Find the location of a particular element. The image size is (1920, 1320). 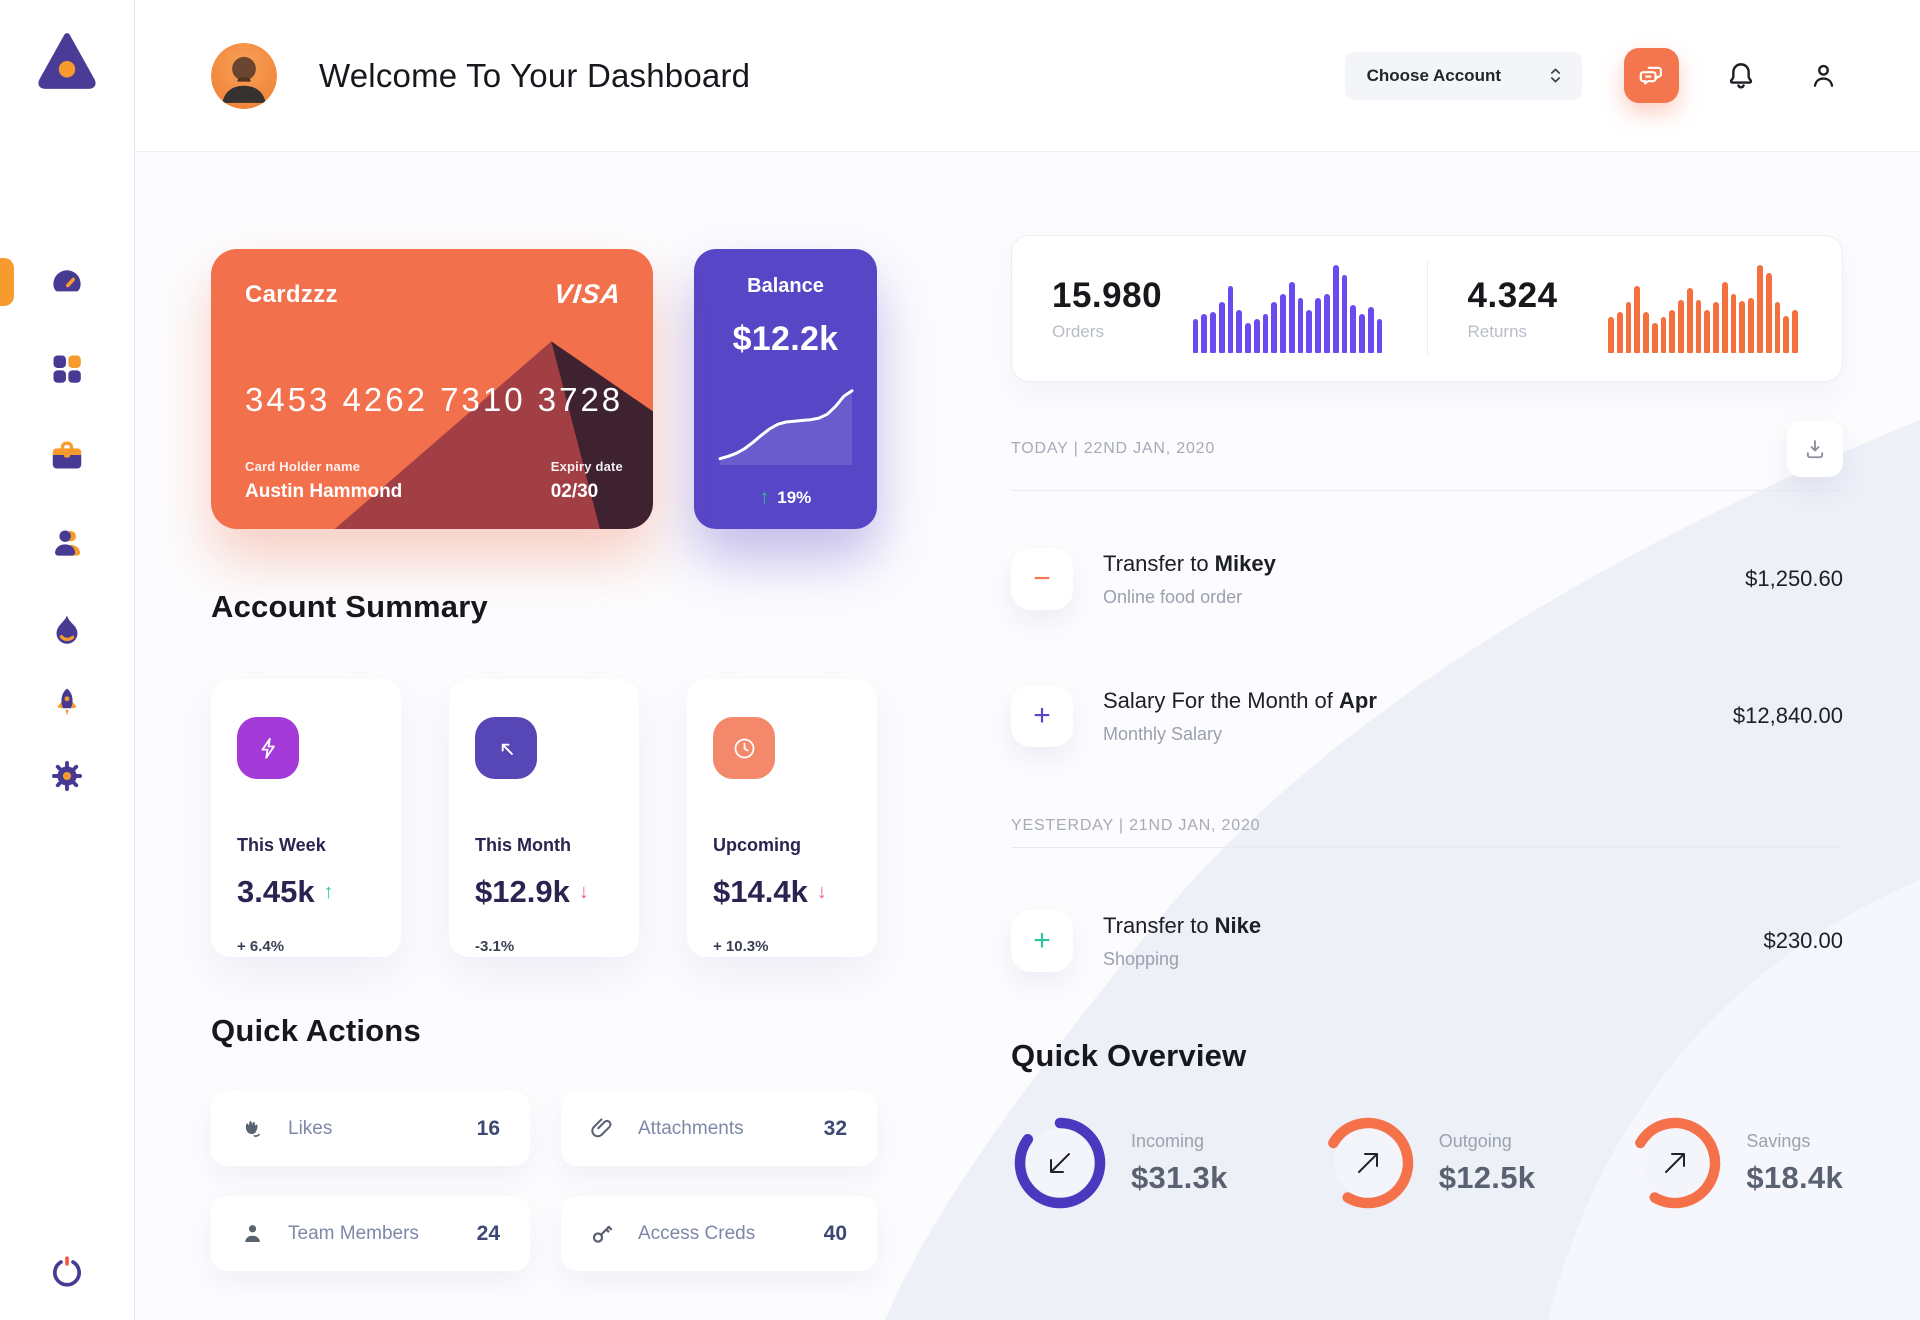

transaction-amount: $1,250.60 is located at coordinates (1794, 578).